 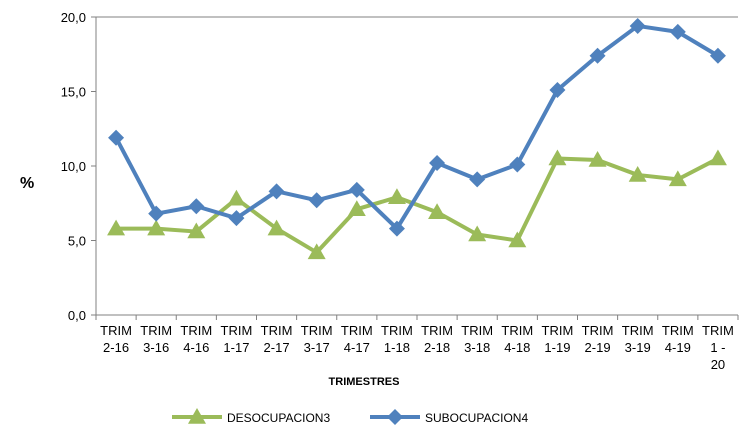 I want to click on y-tick-label: 5,0, so click(x=77, y=241).